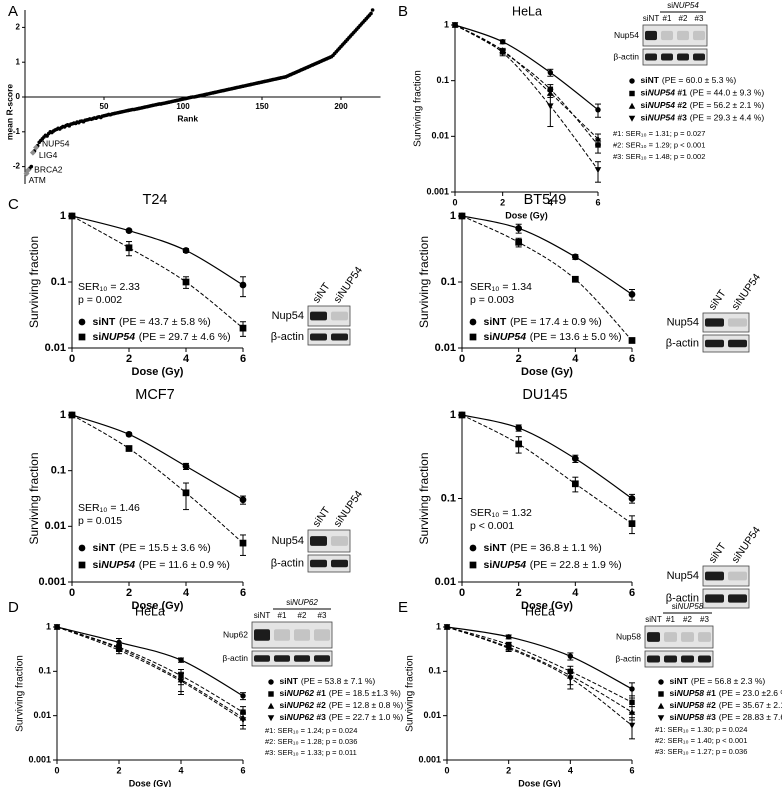 The width and height of the screenshot is (782, 787). Describe the element at coordinates (597, 202) in the screenshot. I see `x-tick-label: 6` at that location.